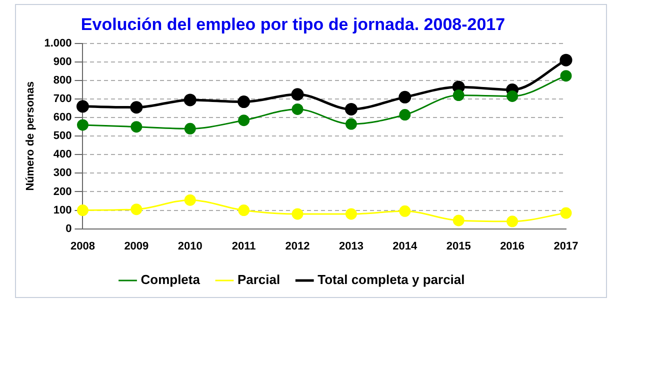 This screenshot has height=367, width=650. I want to click on x-tick-label: 2013, so click(351, 246).